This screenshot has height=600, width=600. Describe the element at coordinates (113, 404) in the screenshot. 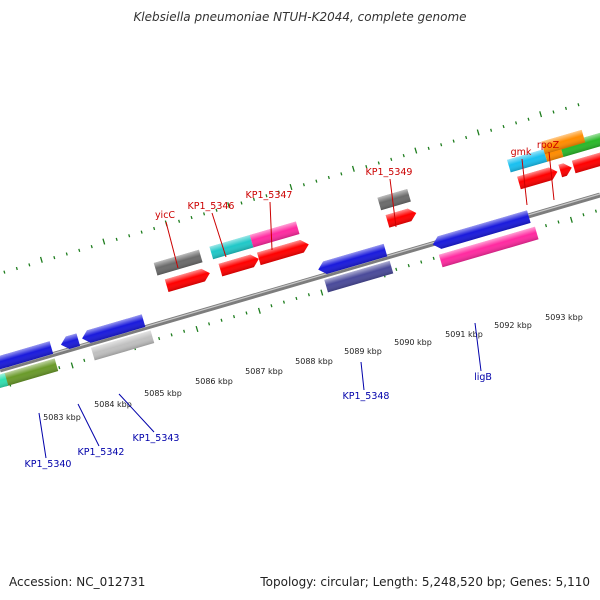

I see `position-label: 5084 kbp` at that location.